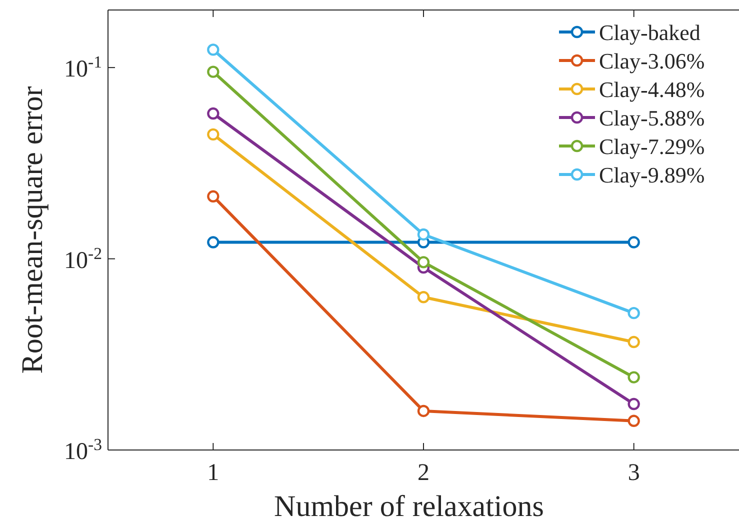 Image resolution: width=739 pixels, height=522 pixels. Describe the element at coordinates (652, 175) in the screenshot. I see `legend-label: Clay-9.89%` at that location.